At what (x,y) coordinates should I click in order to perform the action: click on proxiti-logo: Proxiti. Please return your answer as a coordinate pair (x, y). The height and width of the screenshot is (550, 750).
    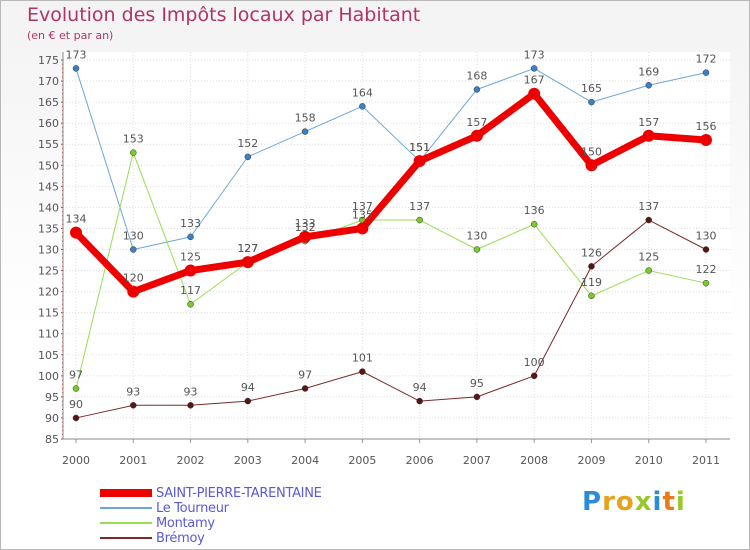
    Looking at the image, I should click on (634, 502).